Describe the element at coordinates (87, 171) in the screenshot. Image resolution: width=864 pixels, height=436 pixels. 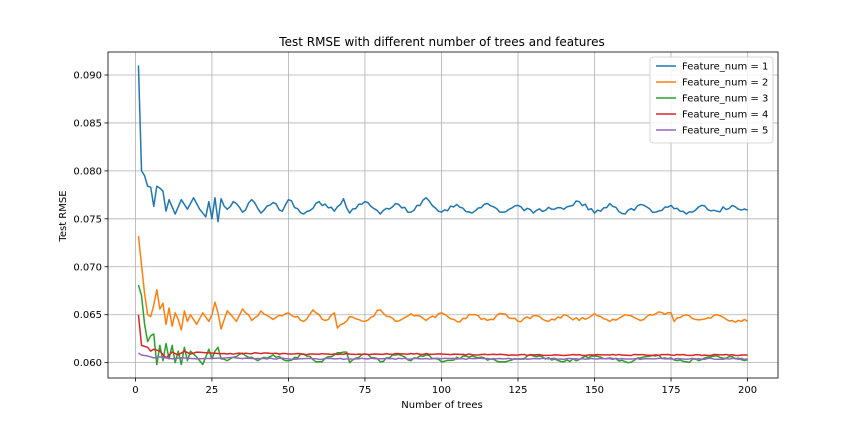
I see `y-tick-label: 0.080` at that location.